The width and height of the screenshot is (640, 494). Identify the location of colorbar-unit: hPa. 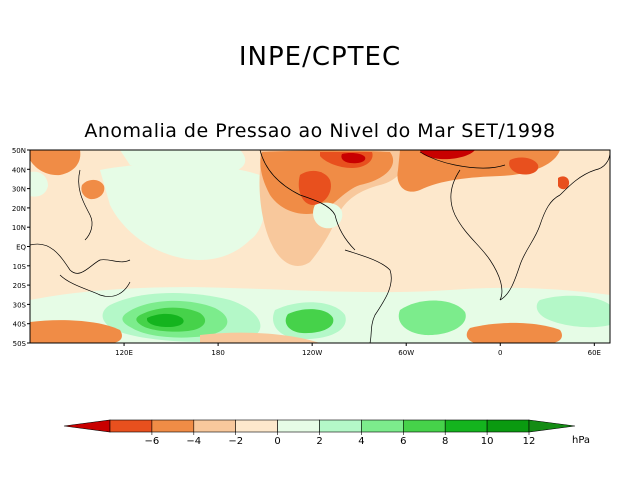
(581, 440).